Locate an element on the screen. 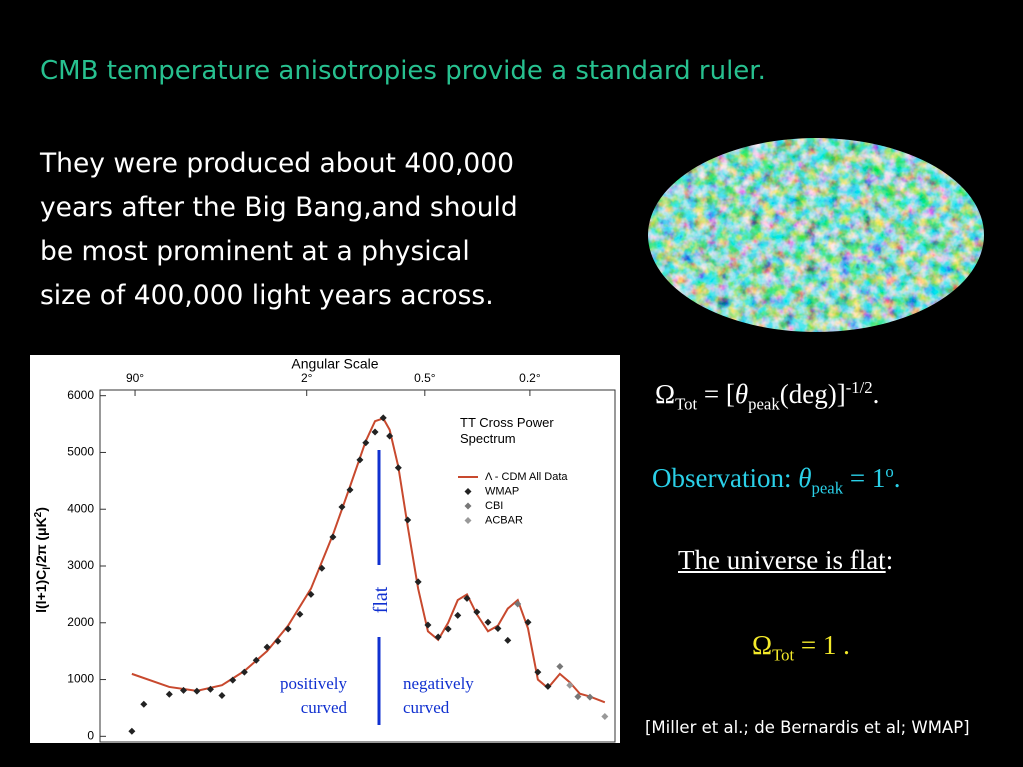  legend-label: Λ - CDM All Data is located at coordinates (526, 477).